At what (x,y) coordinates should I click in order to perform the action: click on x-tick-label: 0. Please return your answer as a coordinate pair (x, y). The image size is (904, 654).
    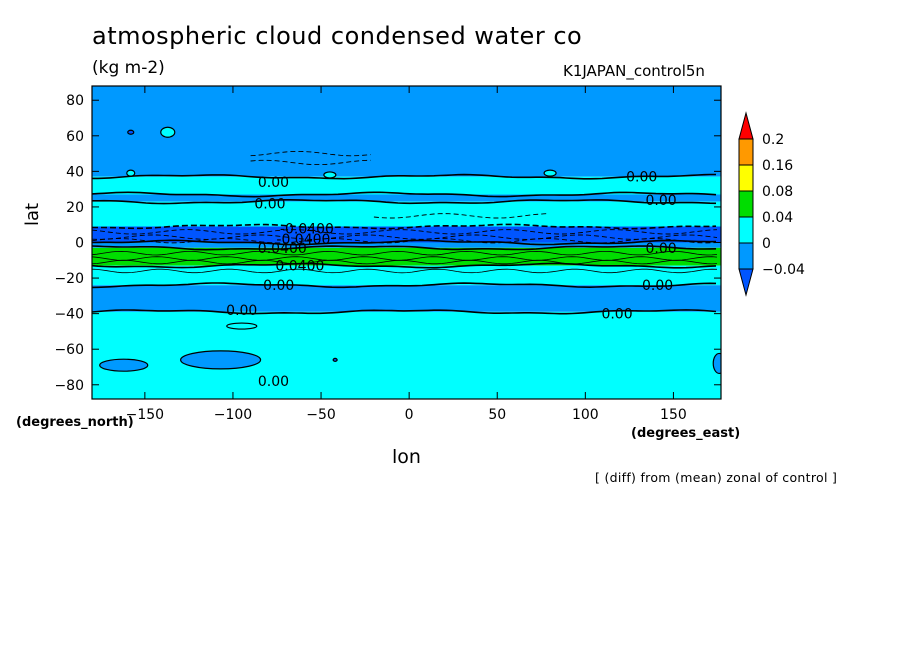
    Looking at the image, I should click on (409, 415).